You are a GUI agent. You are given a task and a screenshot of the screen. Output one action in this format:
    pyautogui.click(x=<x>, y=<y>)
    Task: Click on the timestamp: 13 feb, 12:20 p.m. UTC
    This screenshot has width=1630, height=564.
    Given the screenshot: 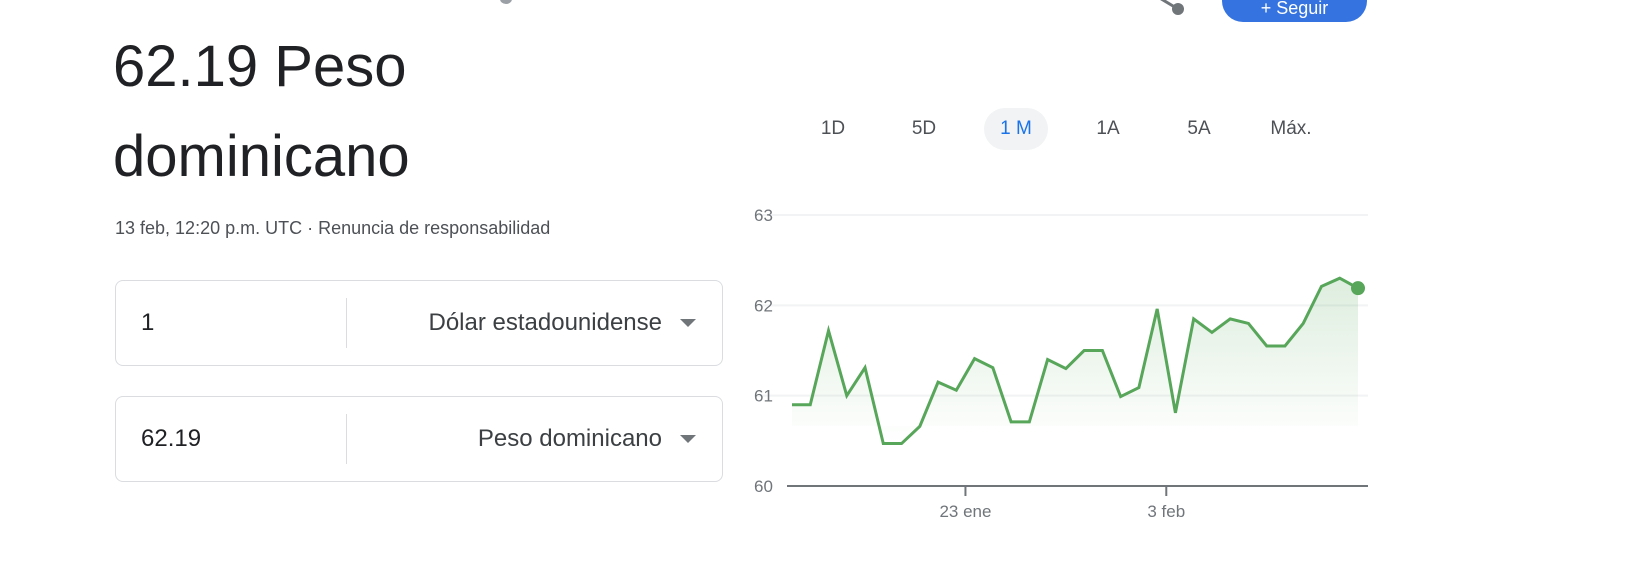 What is the action you would take?
    pyautogui.click(x=209, y=228)
    